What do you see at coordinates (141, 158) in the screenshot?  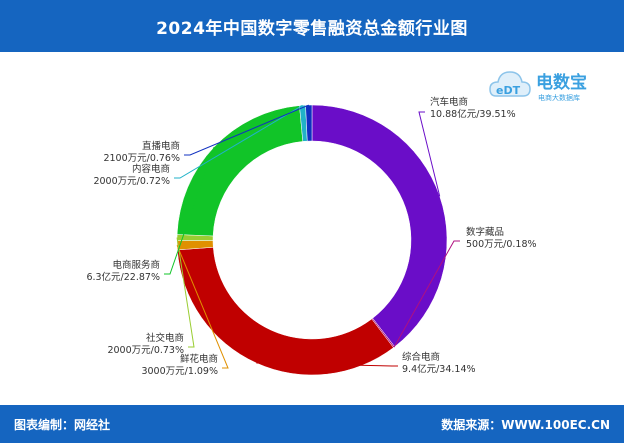 I see `slice-label-value: 2100万元/0.76%` at bounding box center [141, 158].